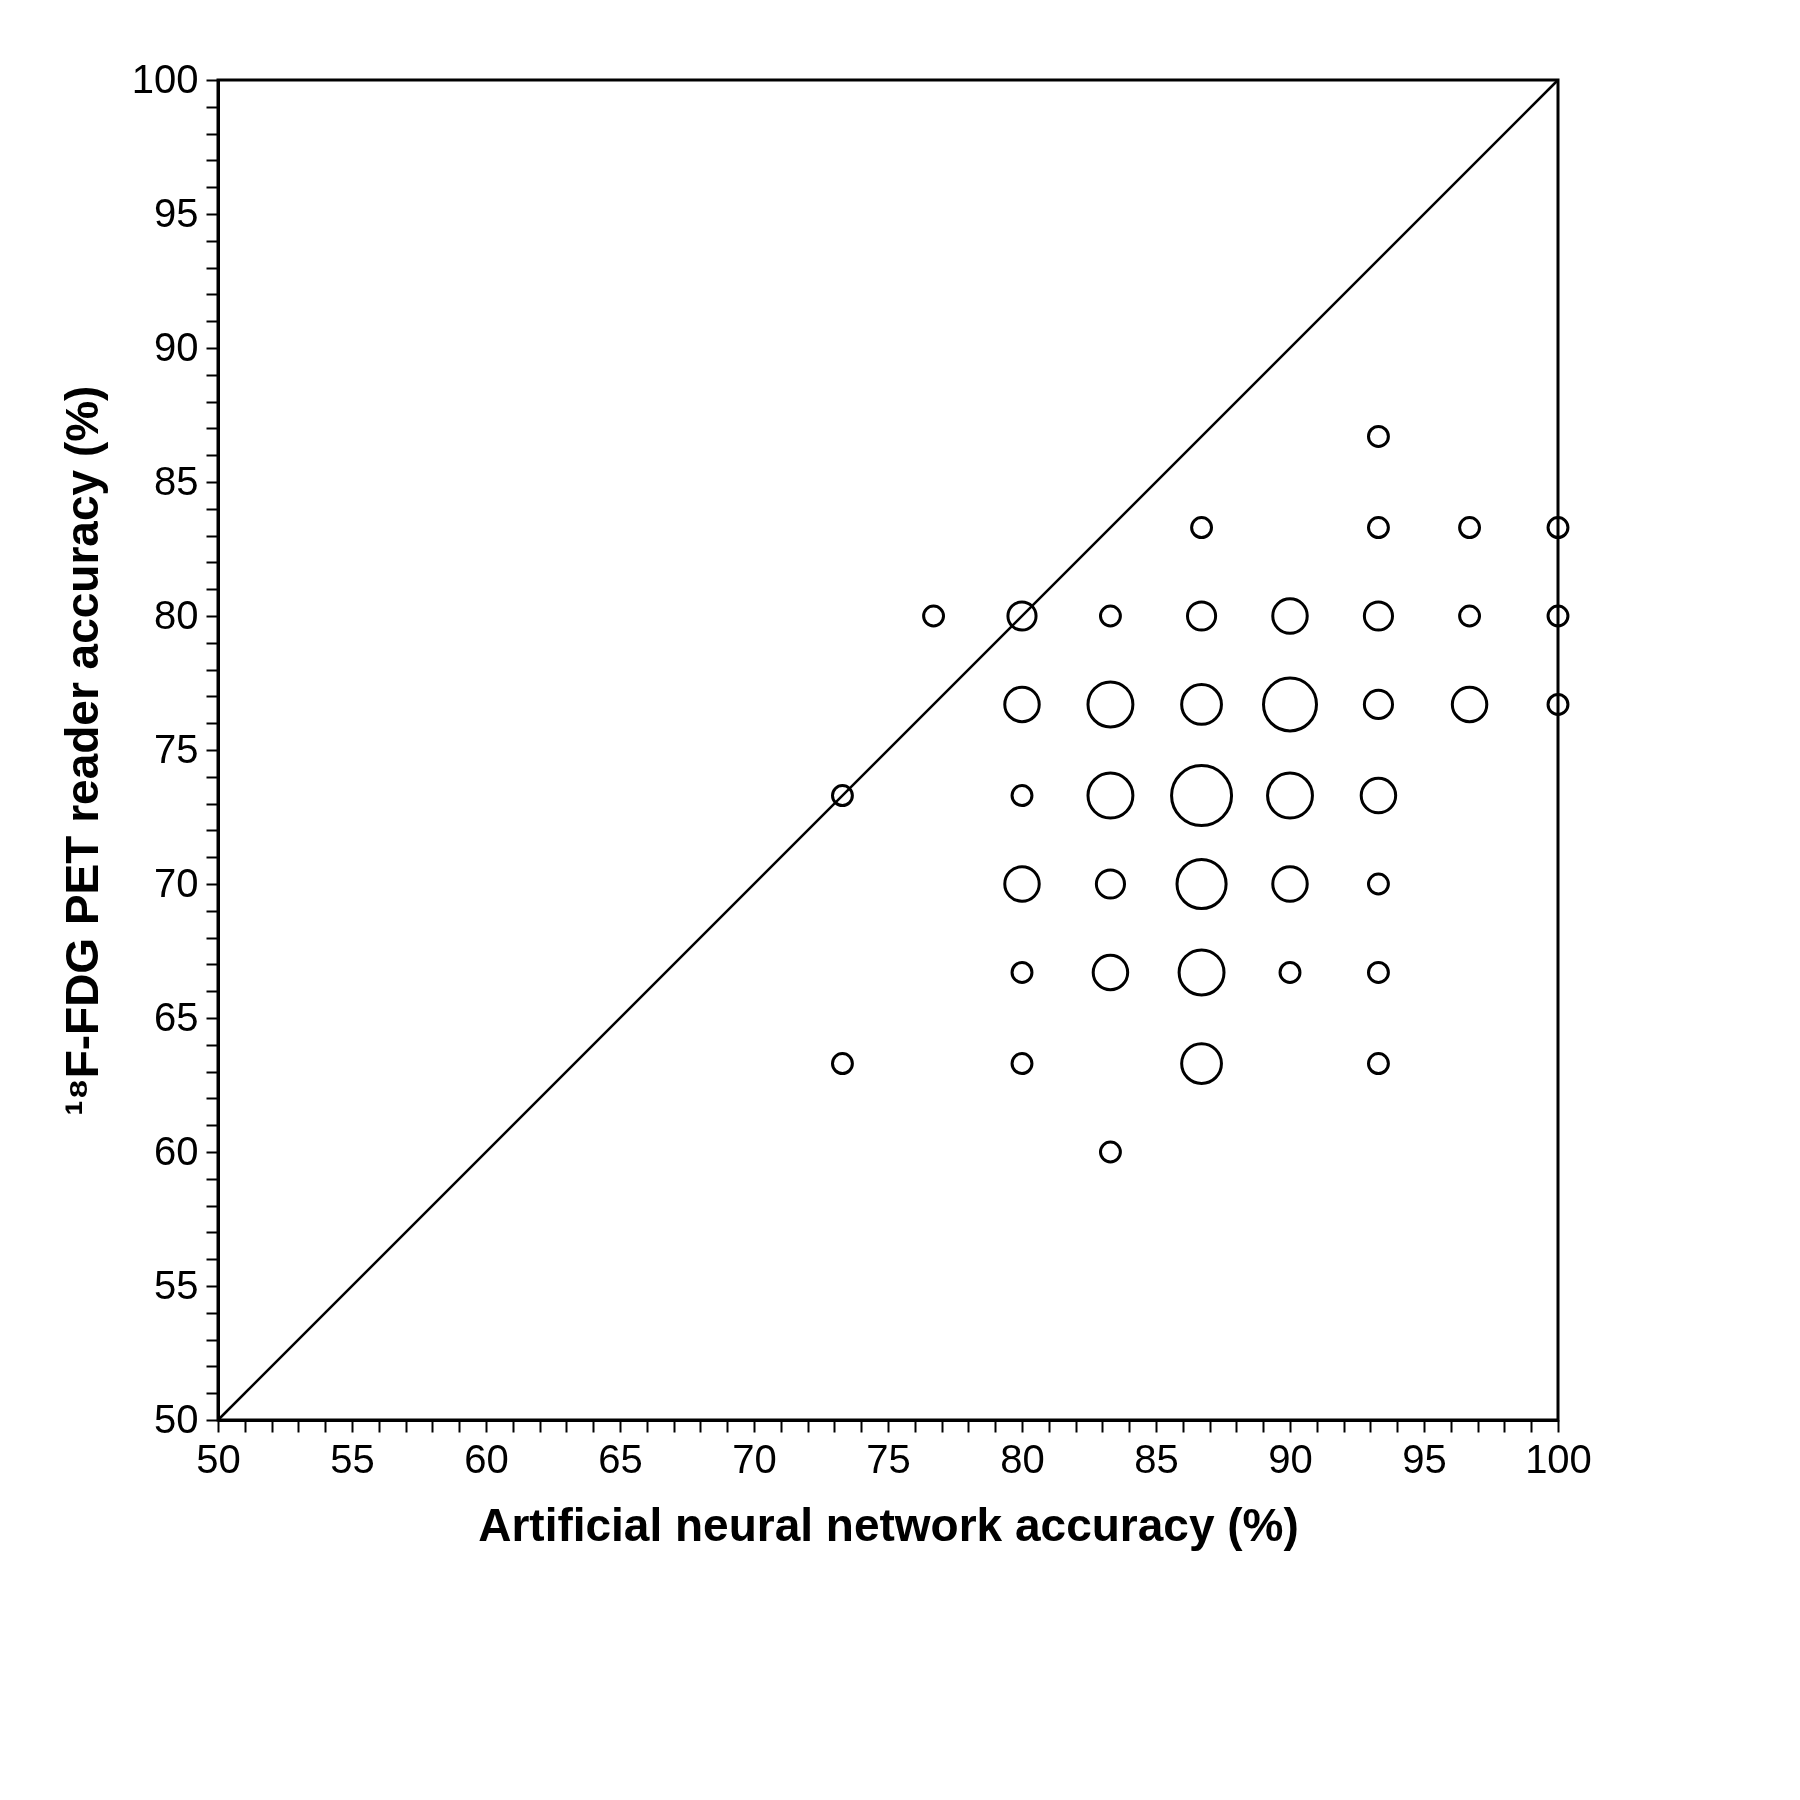  What do you see at coordinates (176, 1150) in the screenshot?
I see `y-tick-label: 60` at bounding box center [176, 1150].